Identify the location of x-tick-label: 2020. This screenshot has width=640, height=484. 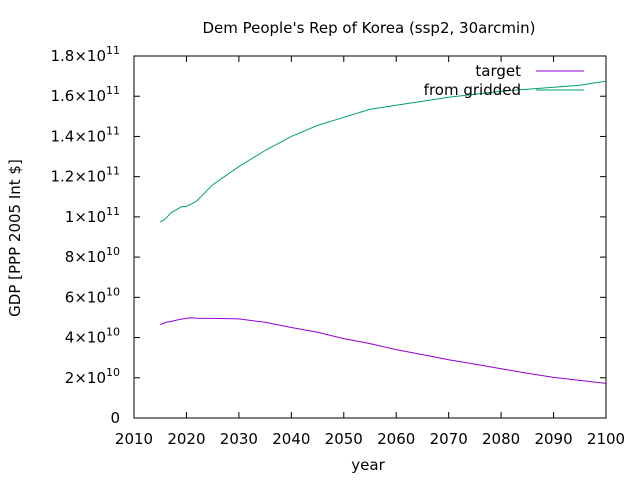
(186, 439).